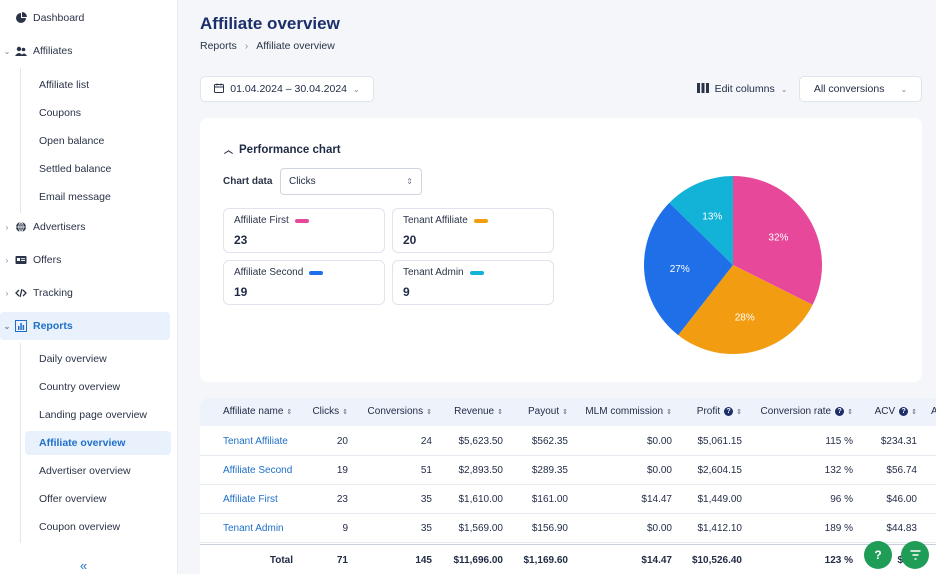  I want to click on filter-button, so click(915, 555).